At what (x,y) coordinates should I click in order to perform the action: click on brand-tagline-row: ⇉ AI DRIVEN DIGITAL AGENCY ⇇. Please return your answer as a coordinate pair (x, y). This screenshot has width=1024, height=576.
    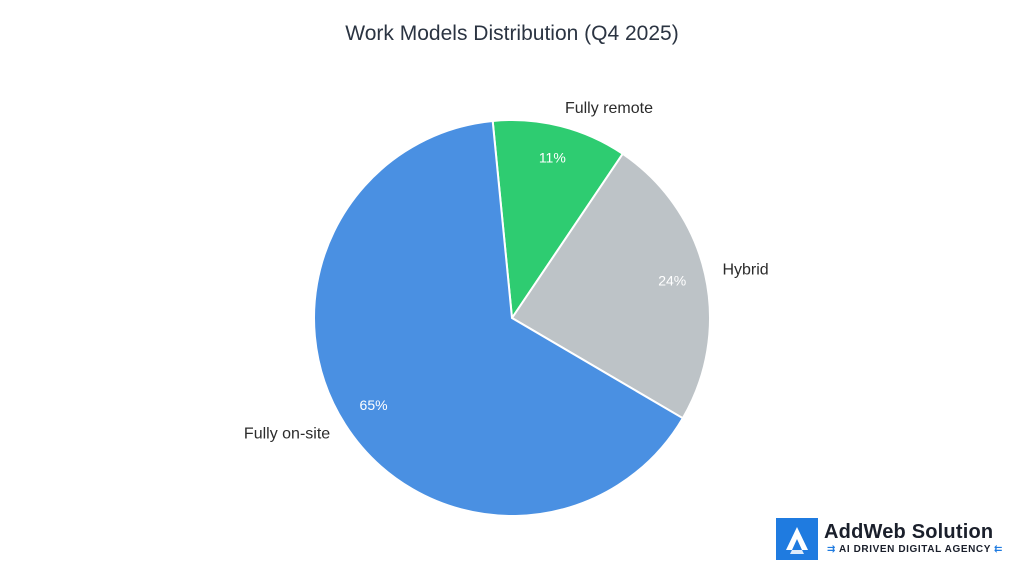
    Looking at the image, I should click on (915, 550).